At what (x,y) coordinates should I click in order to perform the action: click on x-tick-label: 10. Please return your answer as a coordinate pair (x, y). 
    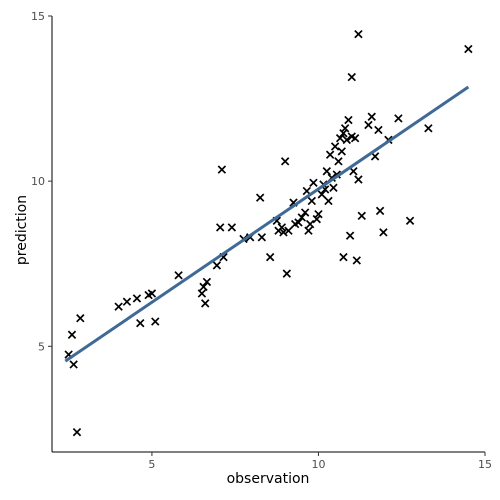
    Looking at the image, I should click on (318, 464).